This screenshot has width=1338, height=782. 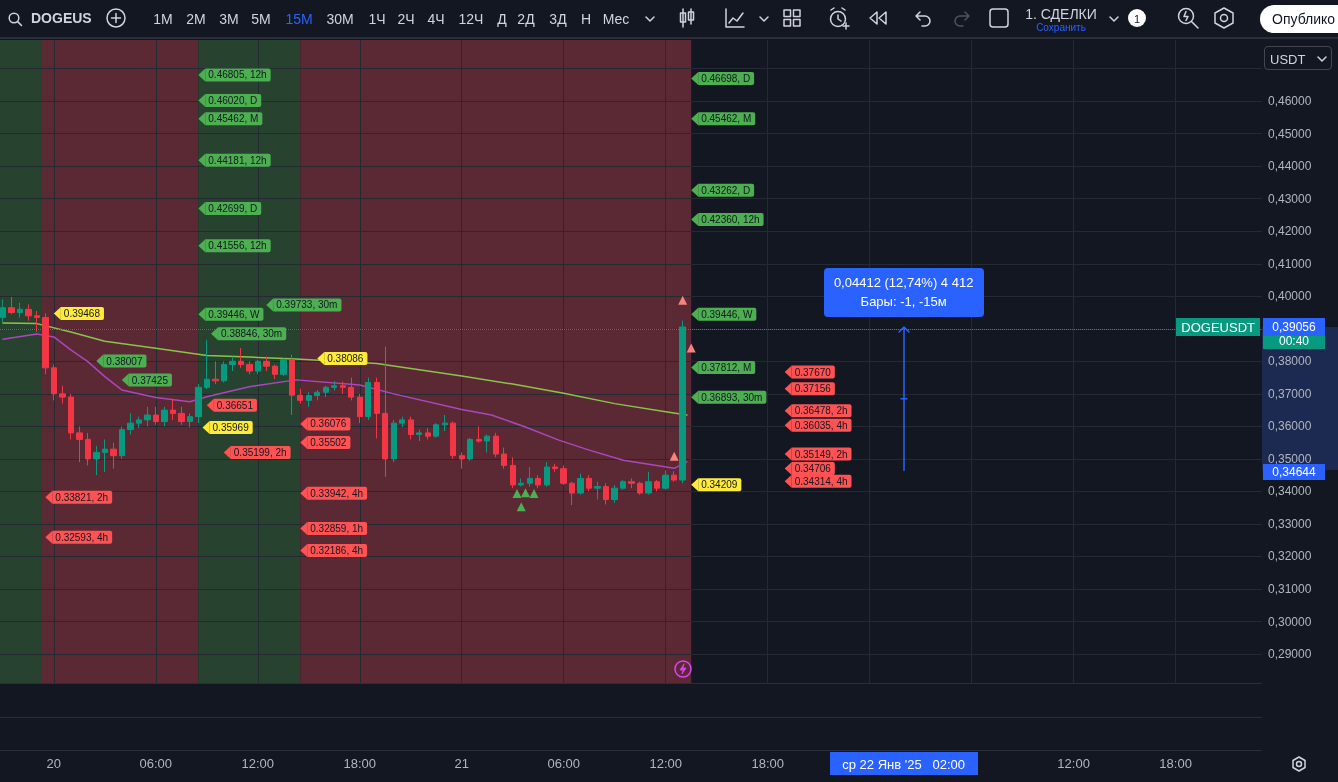 What do you see at coordinates (616, 19) in the screenshot?
I see `text: Мес` at bounding box center [616, 19].